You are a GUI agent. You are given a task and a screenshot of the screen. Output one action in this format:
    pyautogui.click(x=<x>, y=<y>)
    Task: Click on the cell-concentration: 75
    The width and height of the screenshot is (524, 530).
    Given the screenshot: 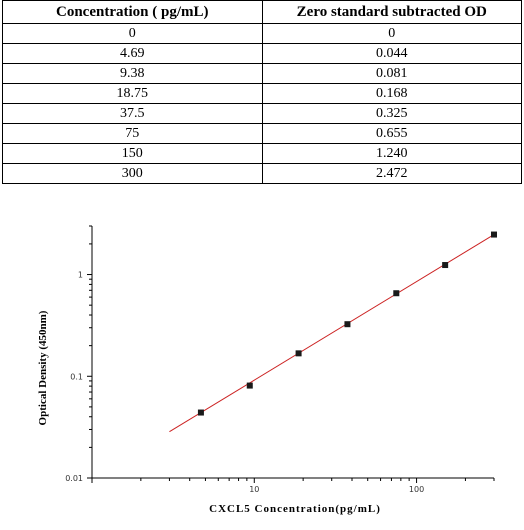 What is the action you would take?
    pyautogui.click(x=132, y=133)
    